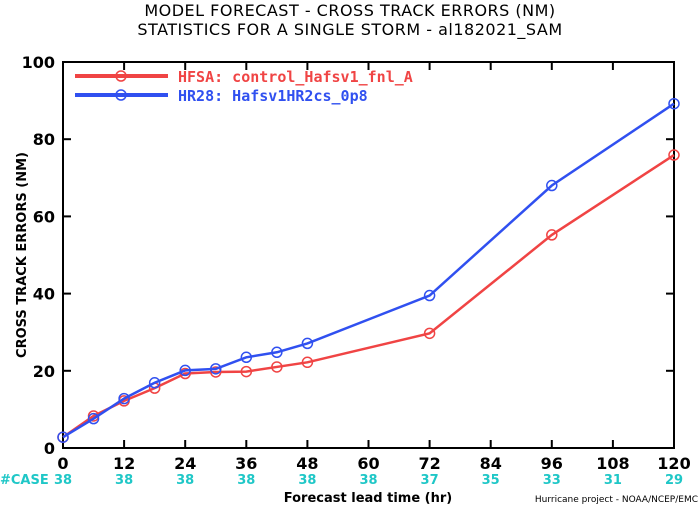  I want to click on chart-title: MODEL FORECAST - CROSS TRACK ERRORS (NM), so click(350, 10).